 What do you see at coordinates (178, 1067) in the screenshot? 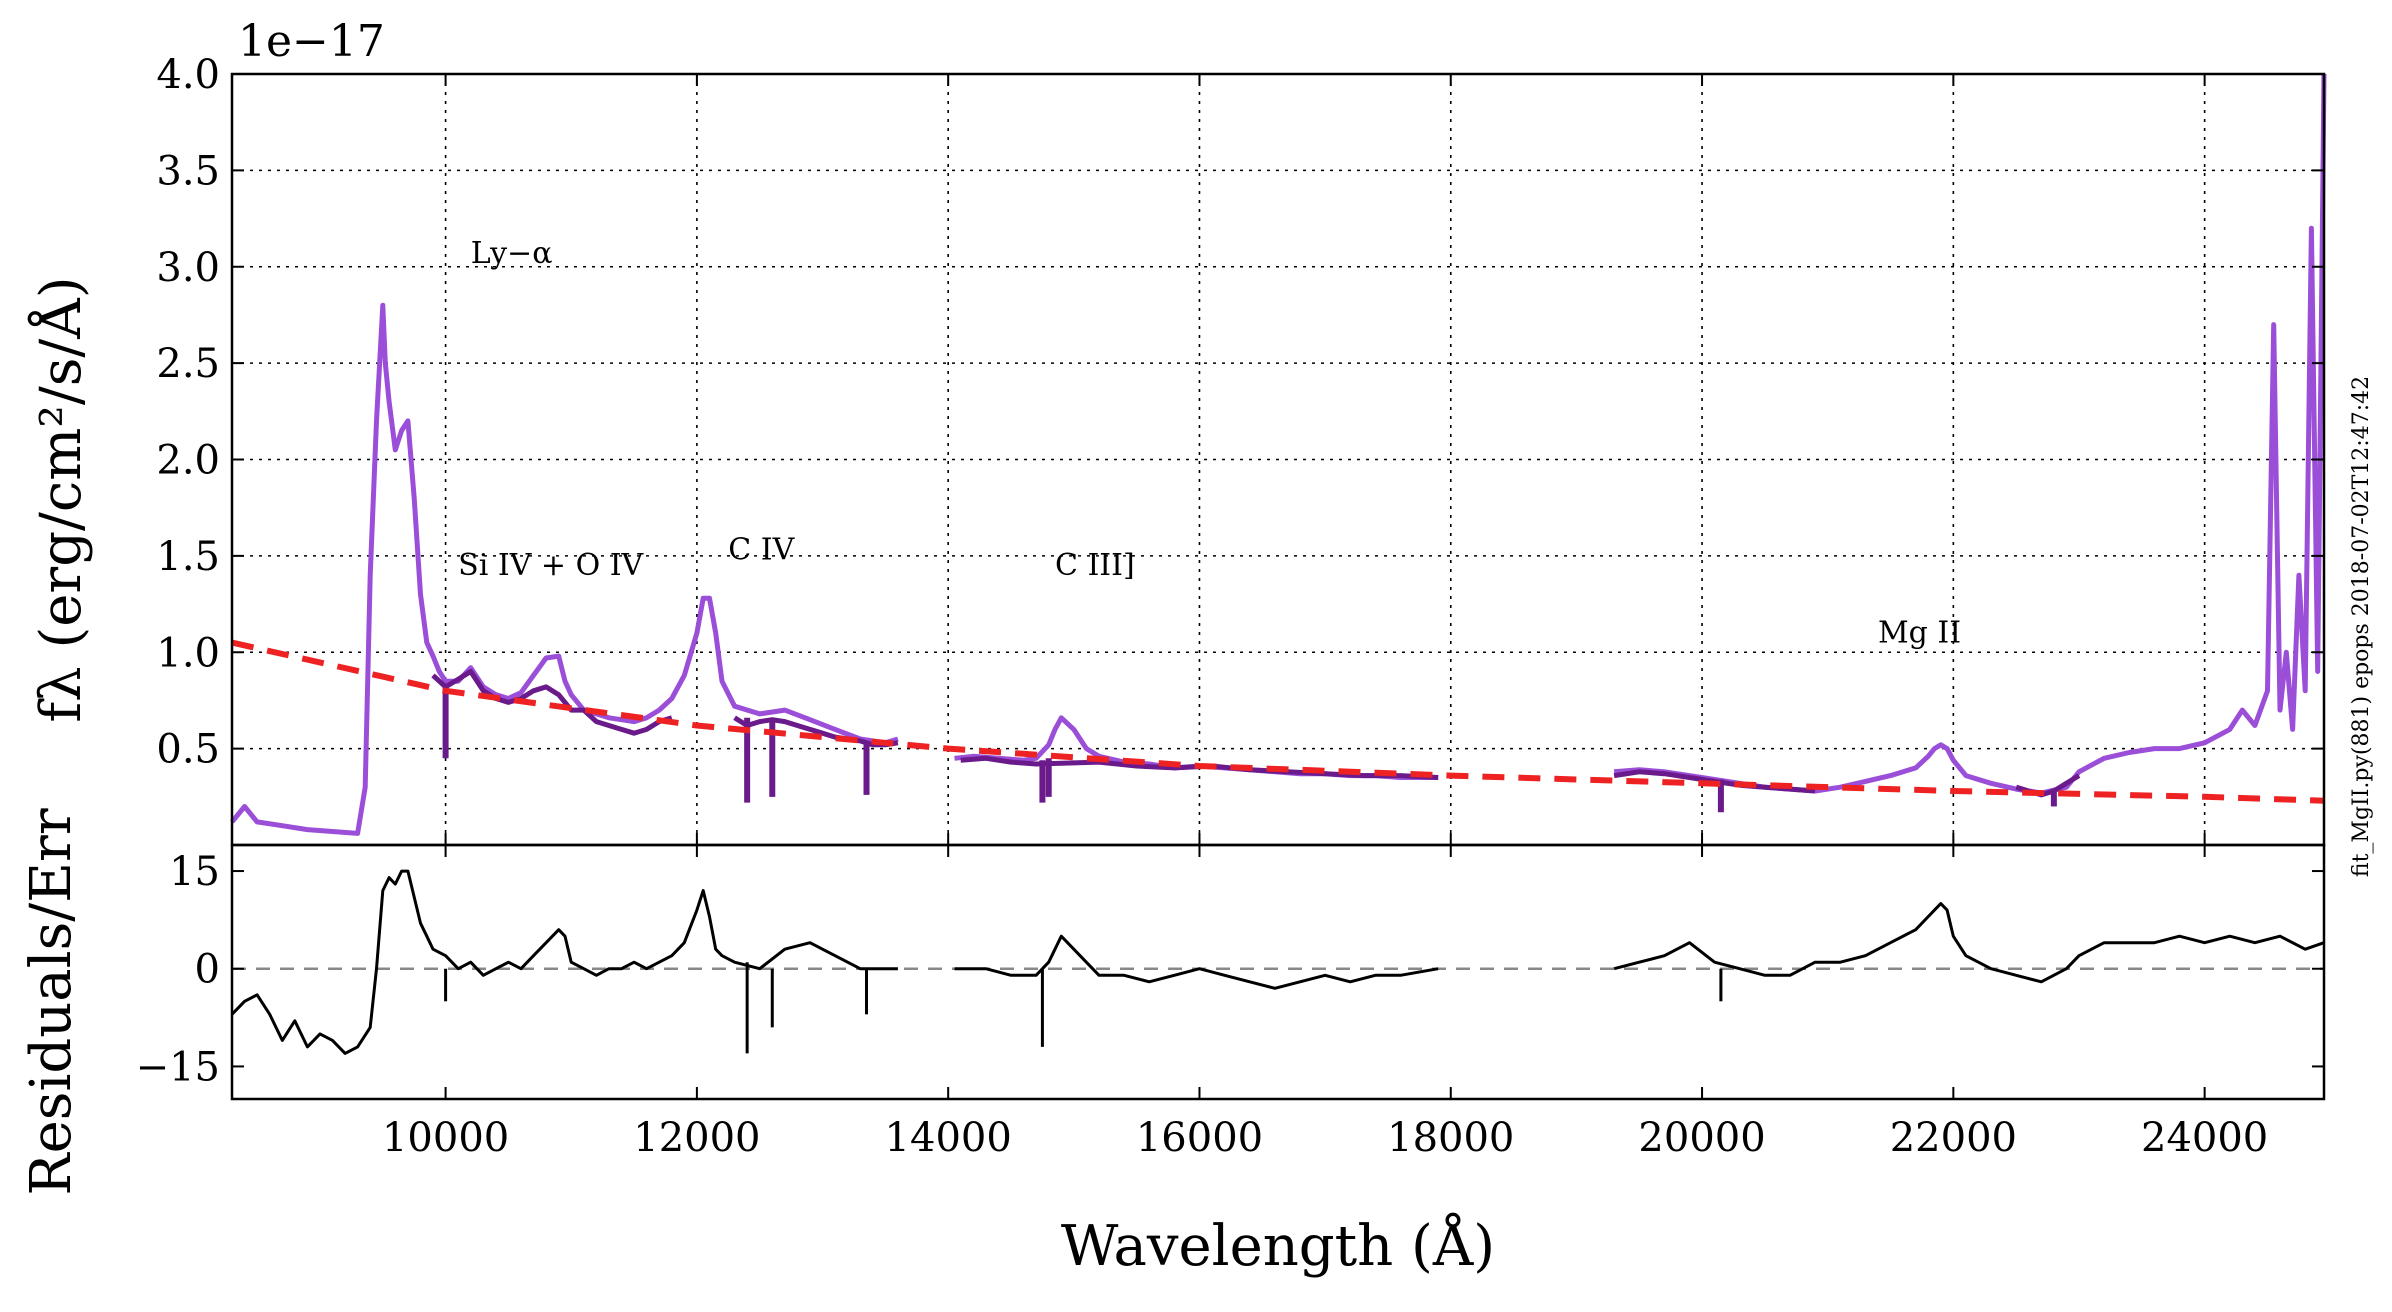
I see `residuals-y-tick-label-−15: −15` at bounding box center [178, 1067].